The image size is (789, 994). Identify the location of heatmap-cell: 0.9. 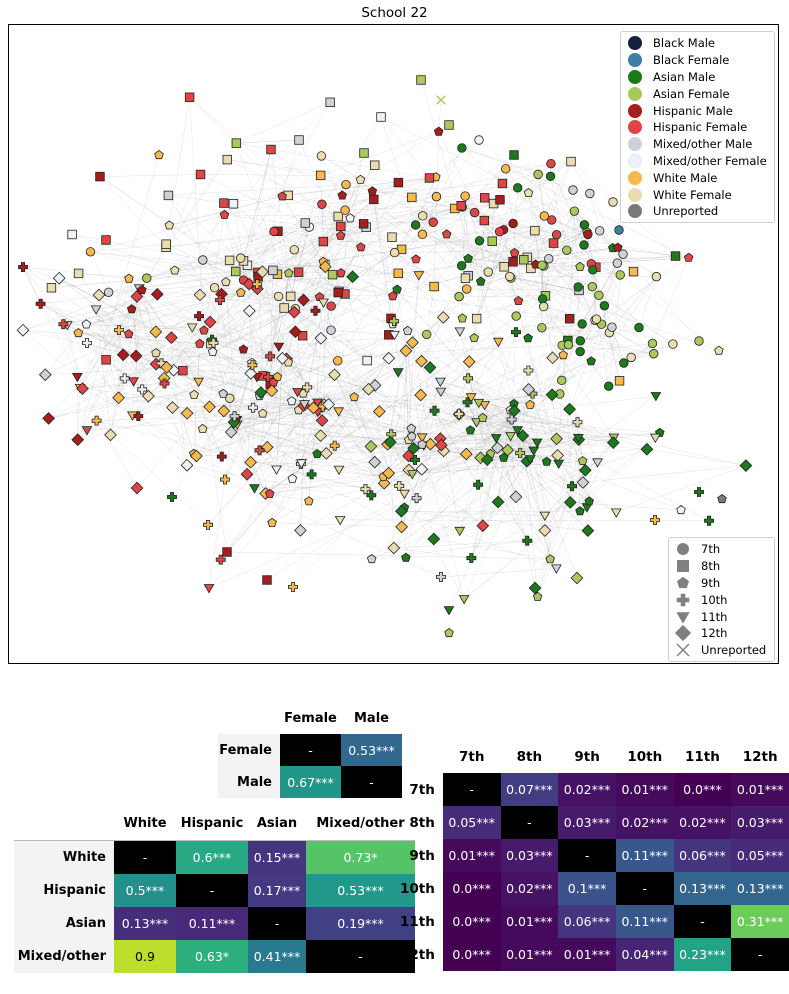
(145, 956).